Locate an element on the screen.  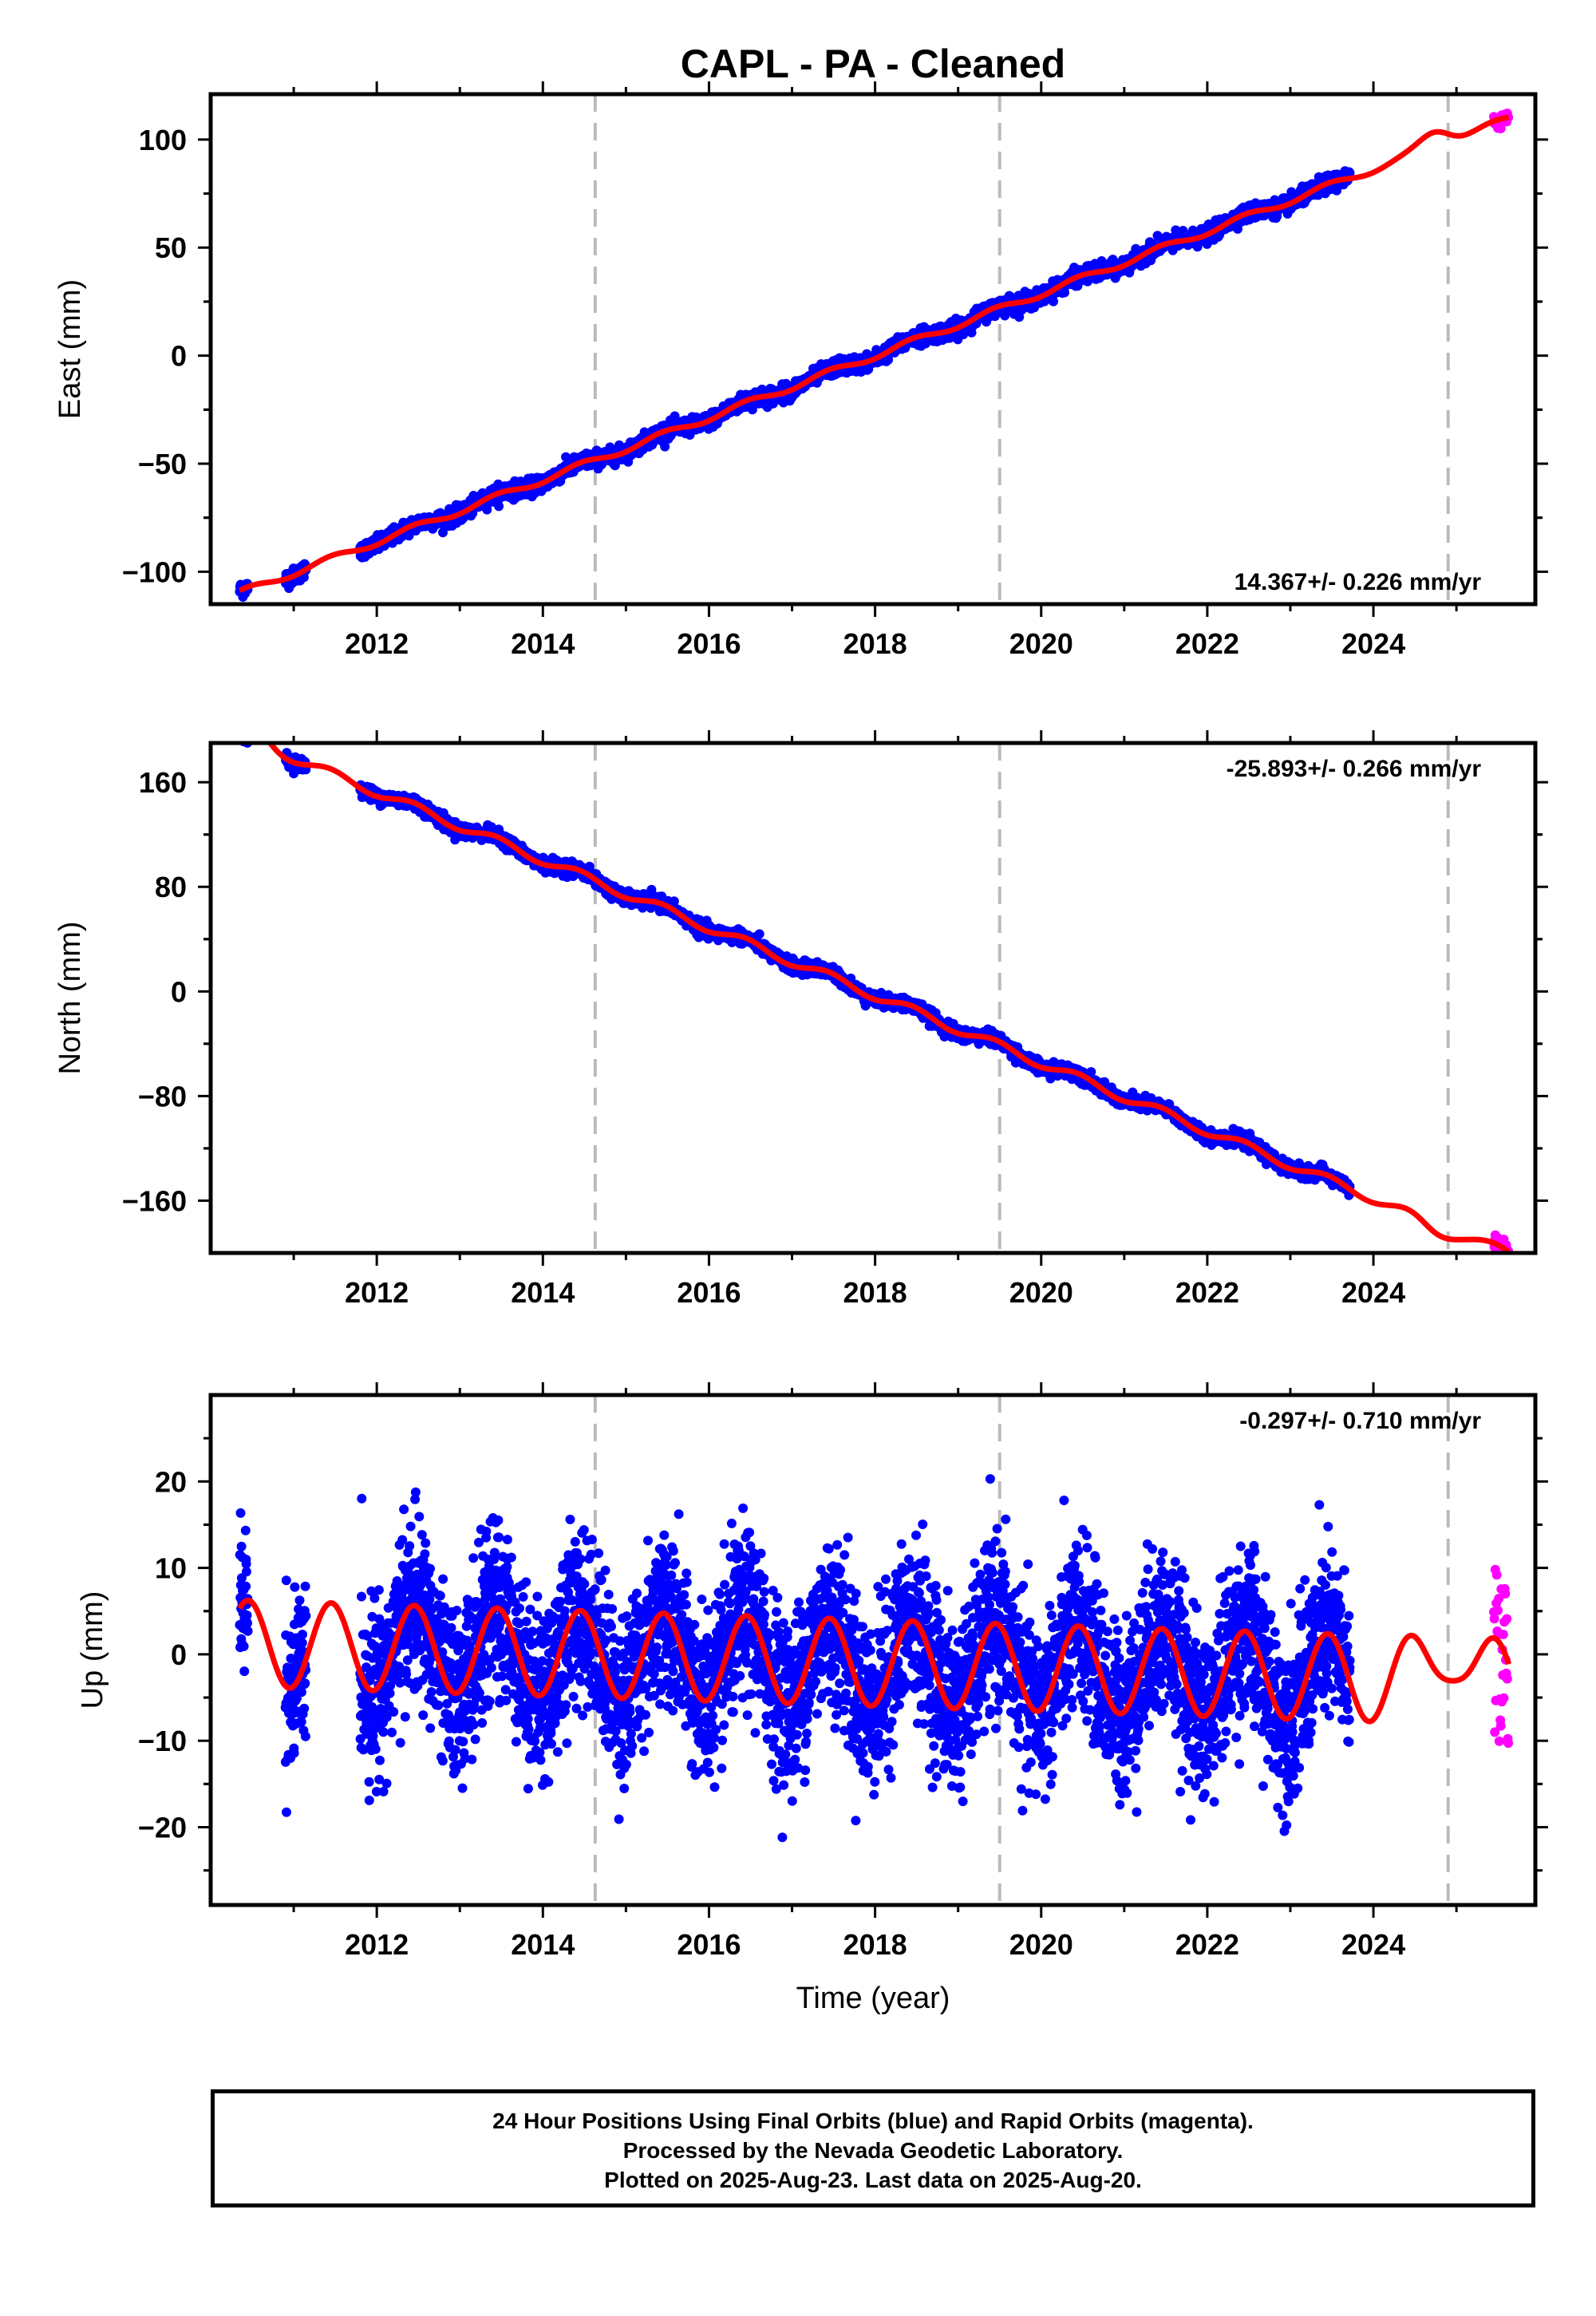
y-tick-label: −100 is located at coordinates (154, 571).